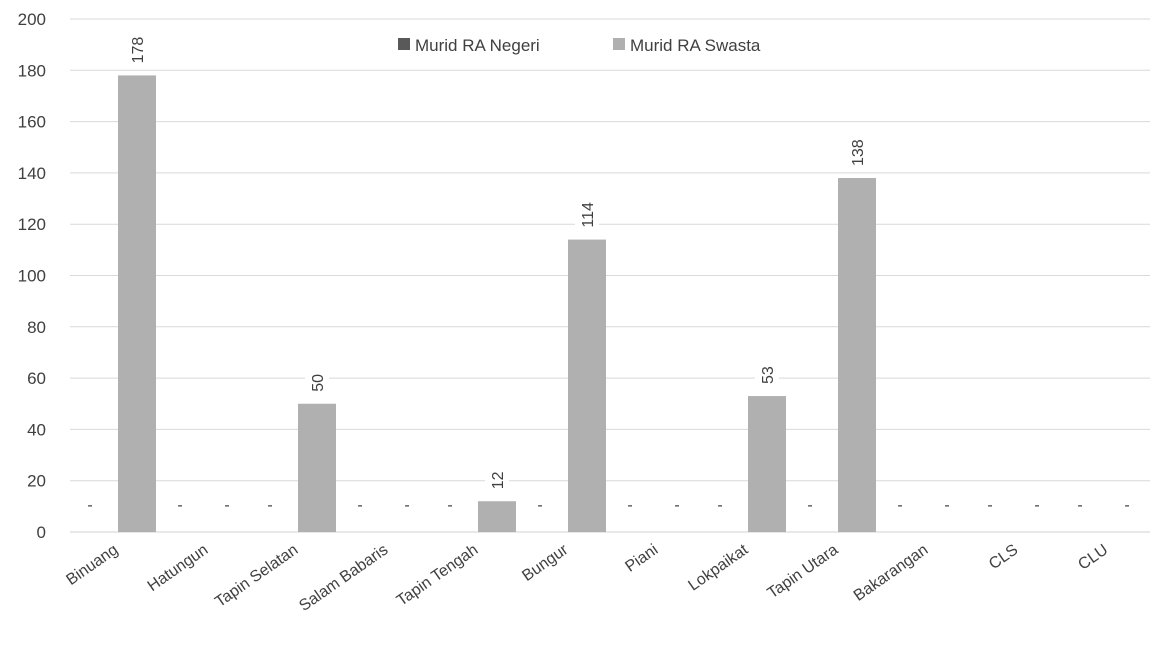 Image resolution: width=1159 pixels, height=656 pixels. What do you see at coordinates (718, 568) in the screenshot?
I see `x-tick-label: Lokpaikat` at bounding box center [718, 568].